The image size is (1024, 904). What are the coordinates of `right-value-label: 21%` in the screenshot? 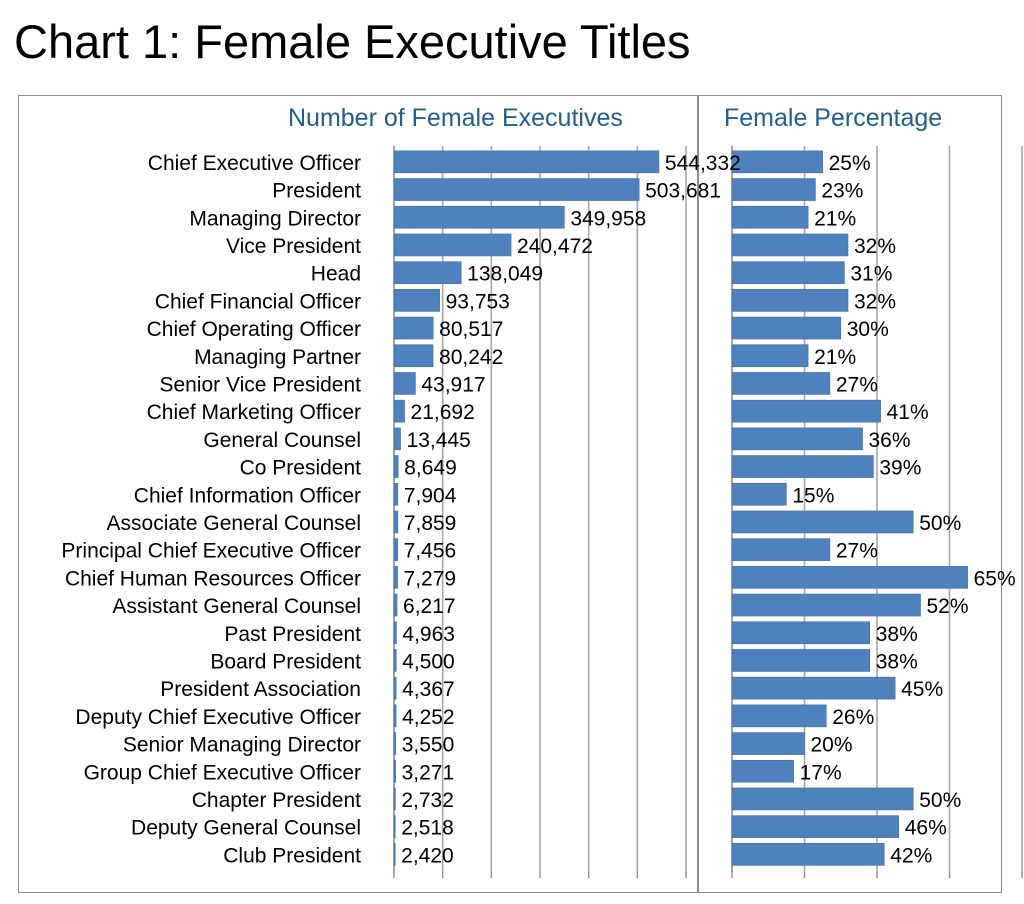 It's located at (835, 357).